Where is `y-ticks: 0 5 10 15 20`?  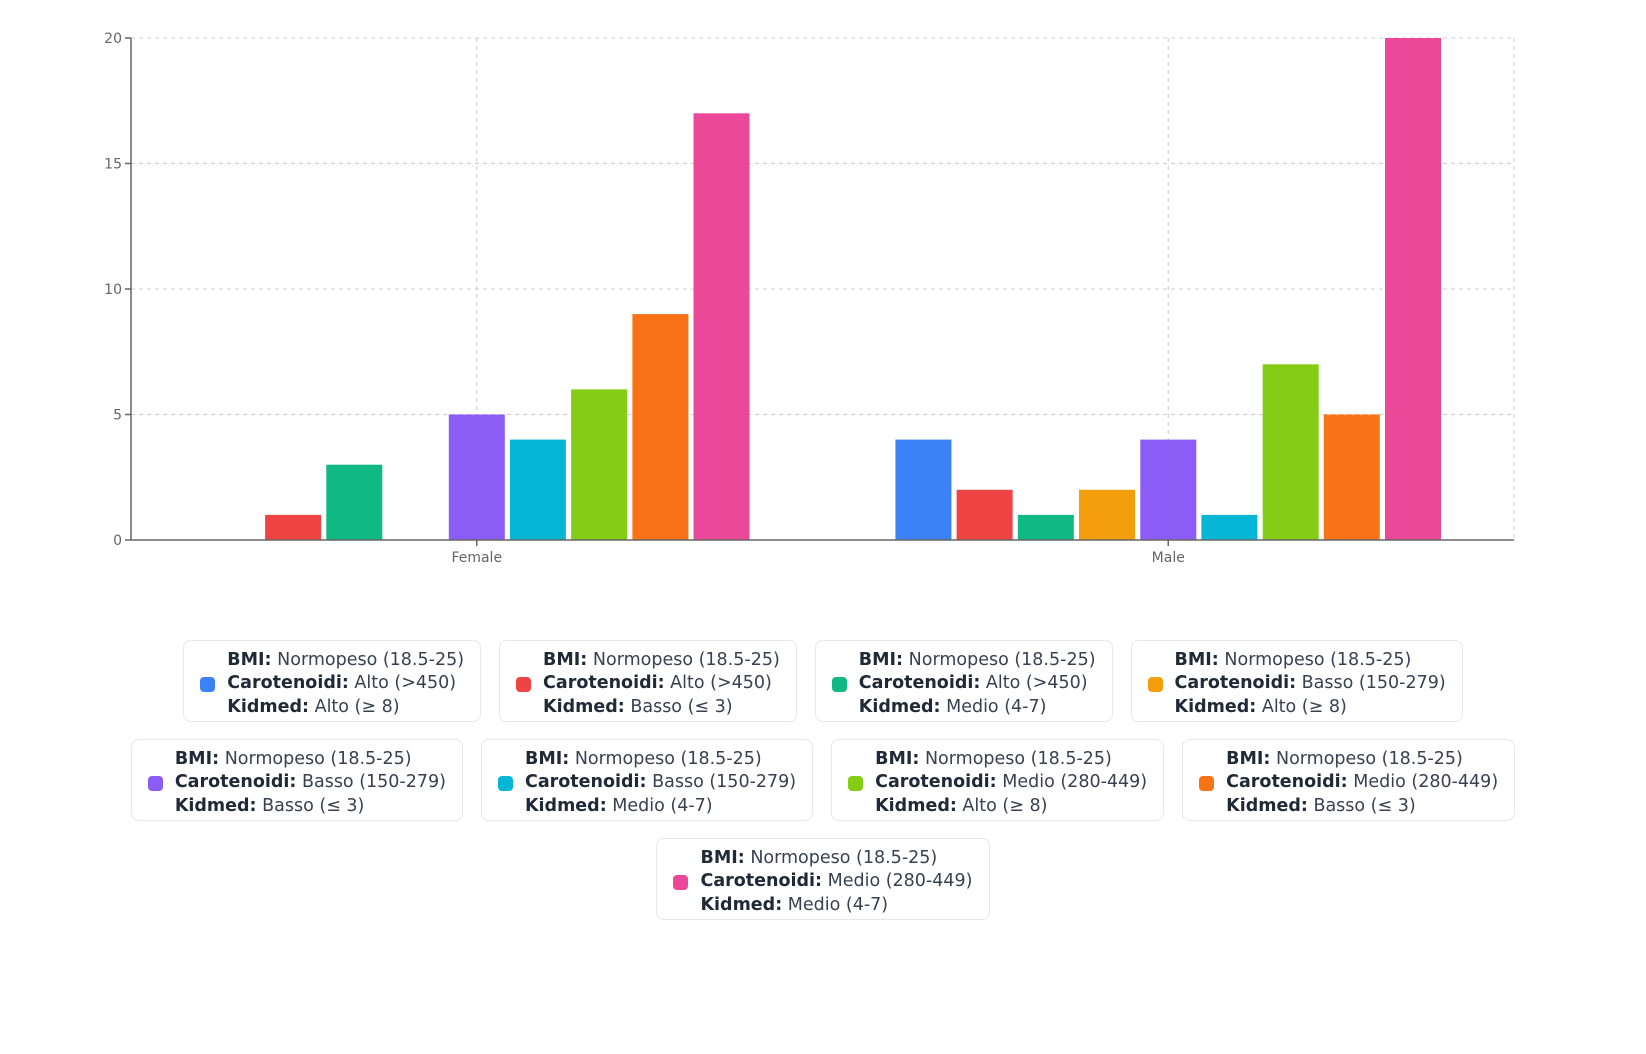 y-ticks: 0 5 10 15 20 is located at coordinates (117, 290).